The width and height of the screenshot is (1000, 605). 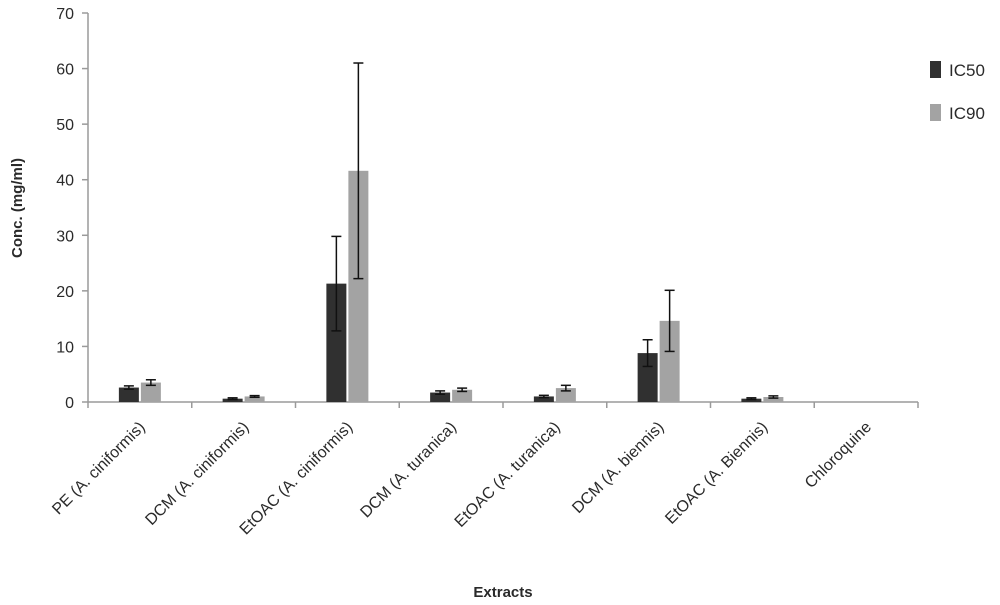 I want to click on y-tick-label: 0, so click(x=69, y=403).